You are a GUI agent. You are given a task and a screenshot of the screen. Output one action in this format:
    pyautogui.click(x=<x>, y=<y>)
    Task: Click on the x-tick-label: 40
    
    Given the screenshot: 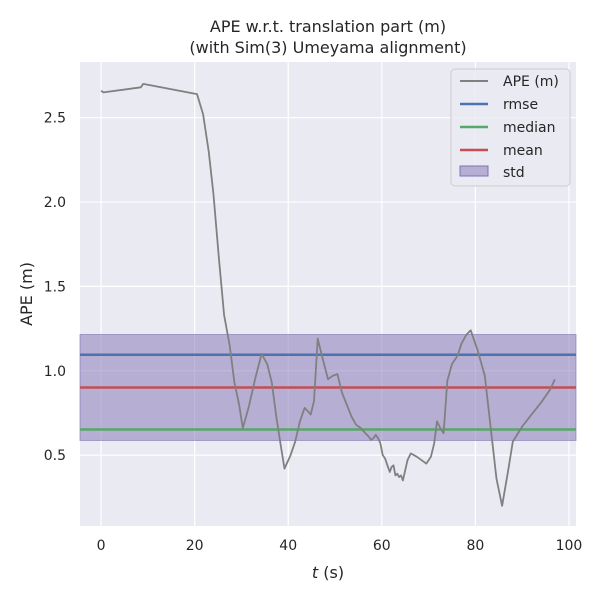 What is the action you would take?
    pyautogui.click(x=288, y=546)
    